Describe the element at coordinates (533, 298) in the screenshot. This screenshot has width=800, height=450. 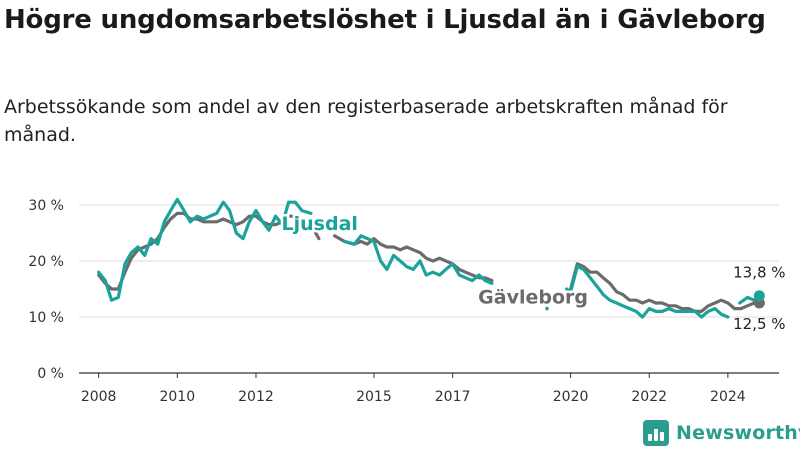
I see `series-label-gavleborg: Gävleborg` at that location.